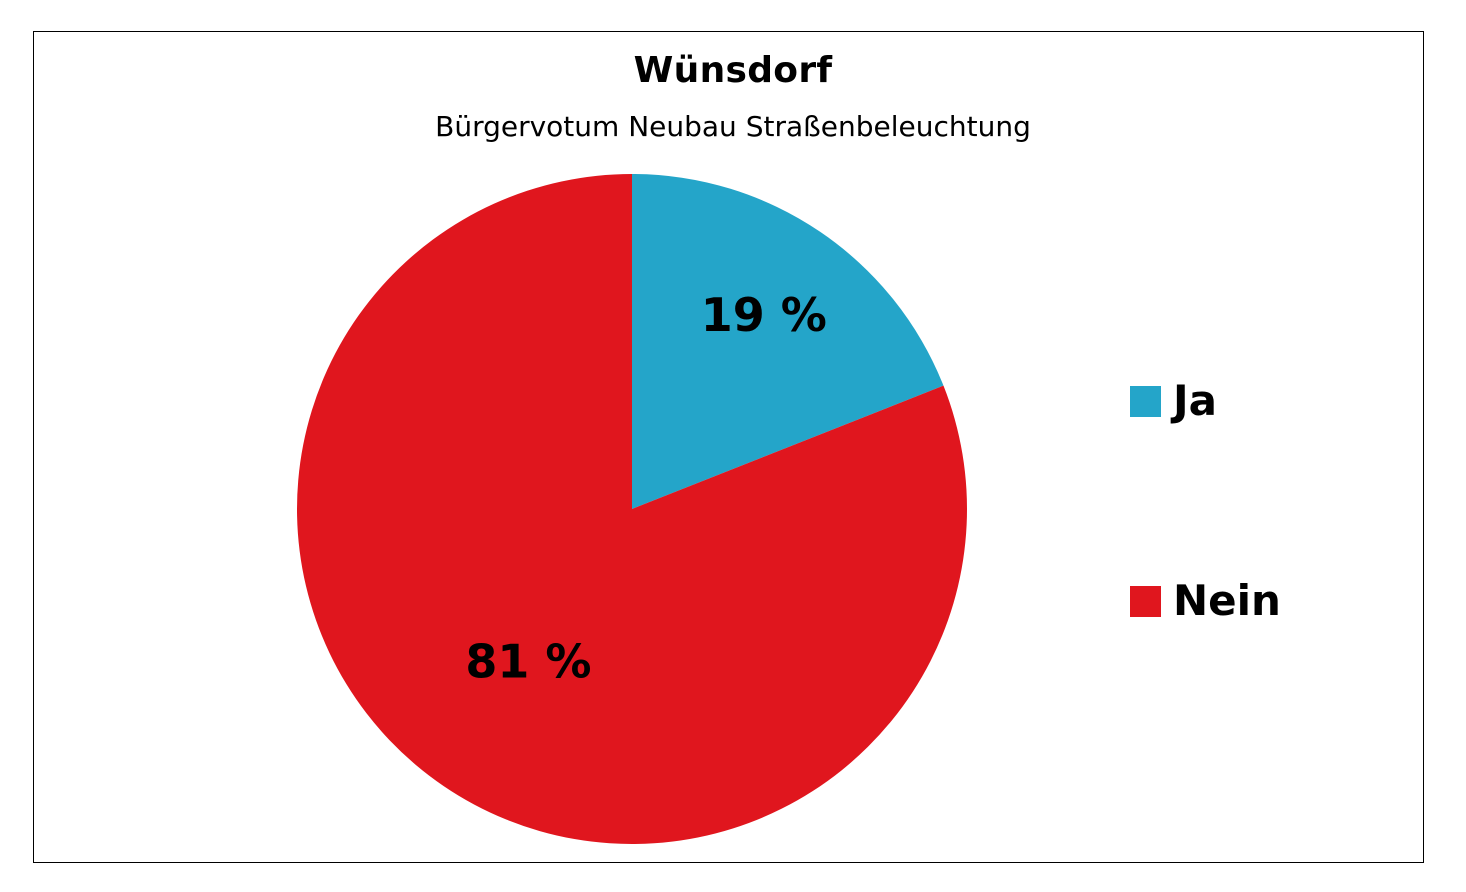  I want to click on chart-title: Wünsdorf, so click(733, 70).